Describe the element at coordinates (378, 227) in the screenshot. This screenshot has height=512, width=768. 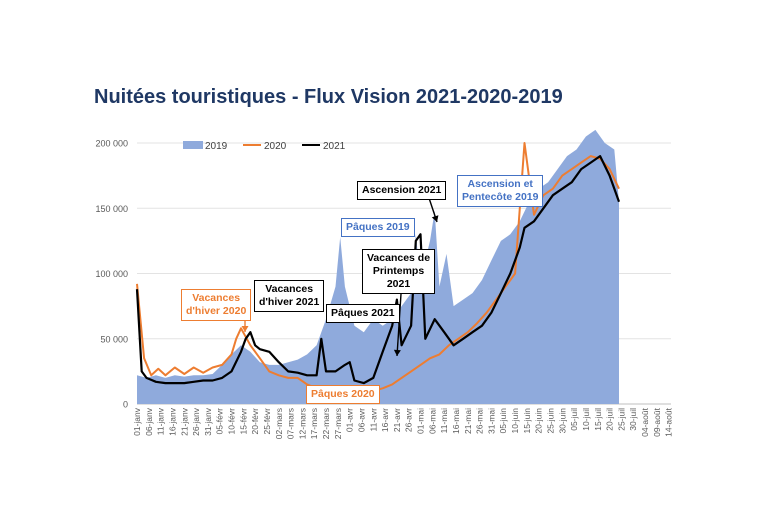
I see `annotation-paques-2019: Pâques 2019` at that location.